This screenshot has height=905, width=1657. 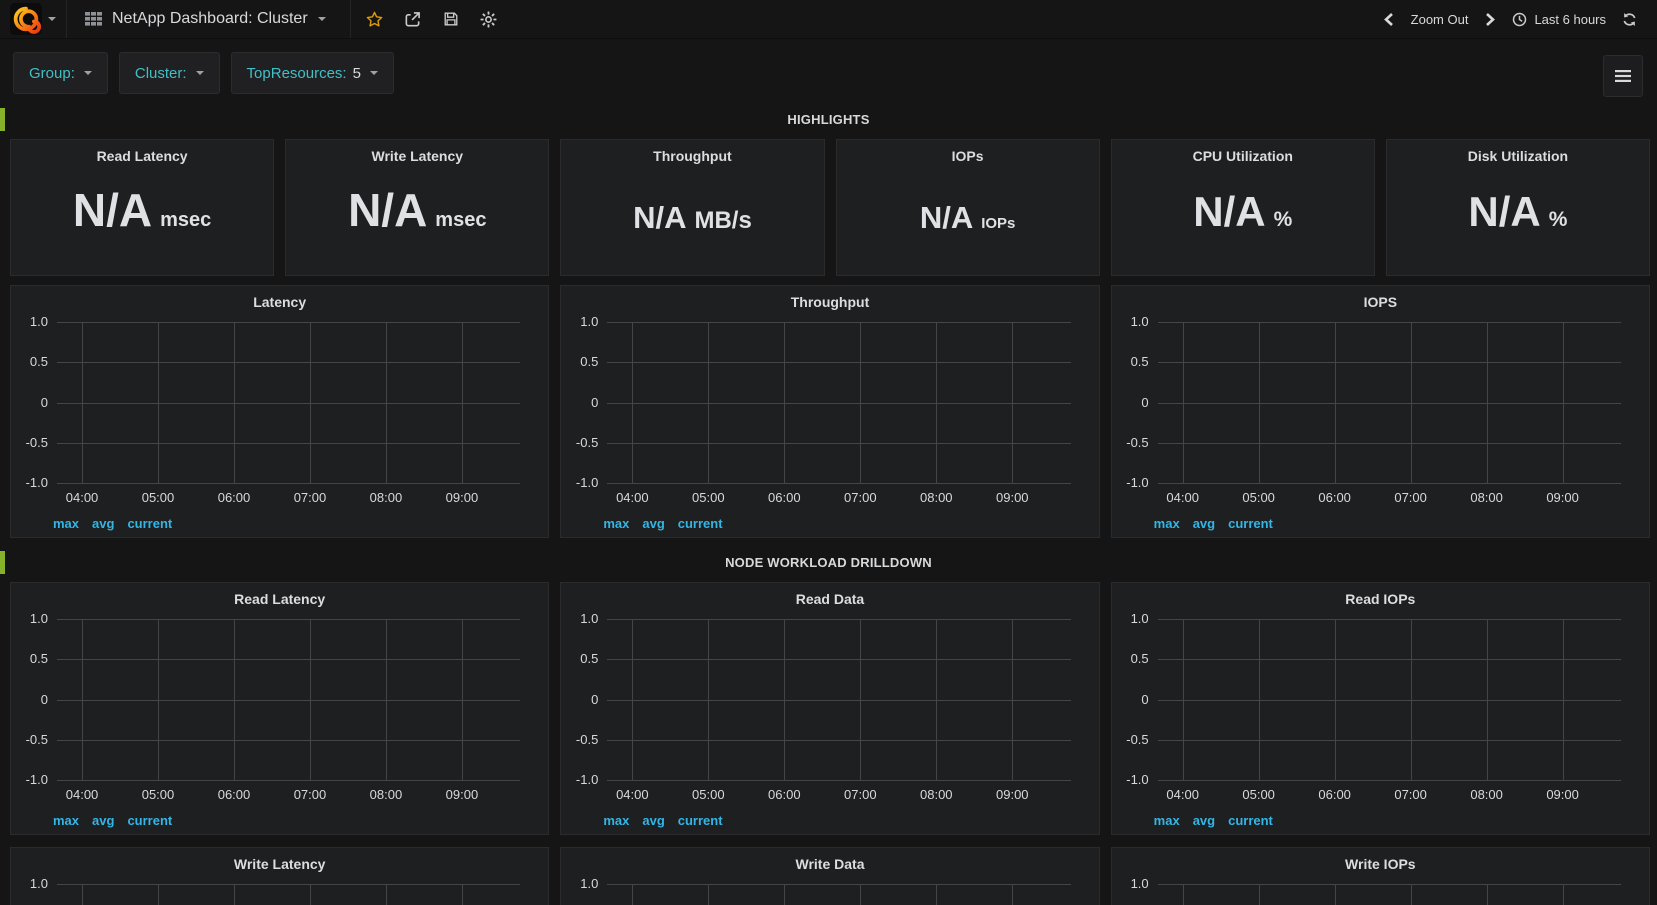 I want to click on chart-panel-title: Throughput, so click(x=830, y=302).